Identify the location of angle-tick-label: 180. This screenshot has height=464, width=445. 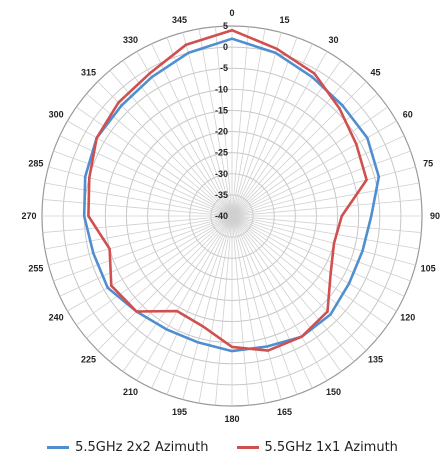
(231, 419).